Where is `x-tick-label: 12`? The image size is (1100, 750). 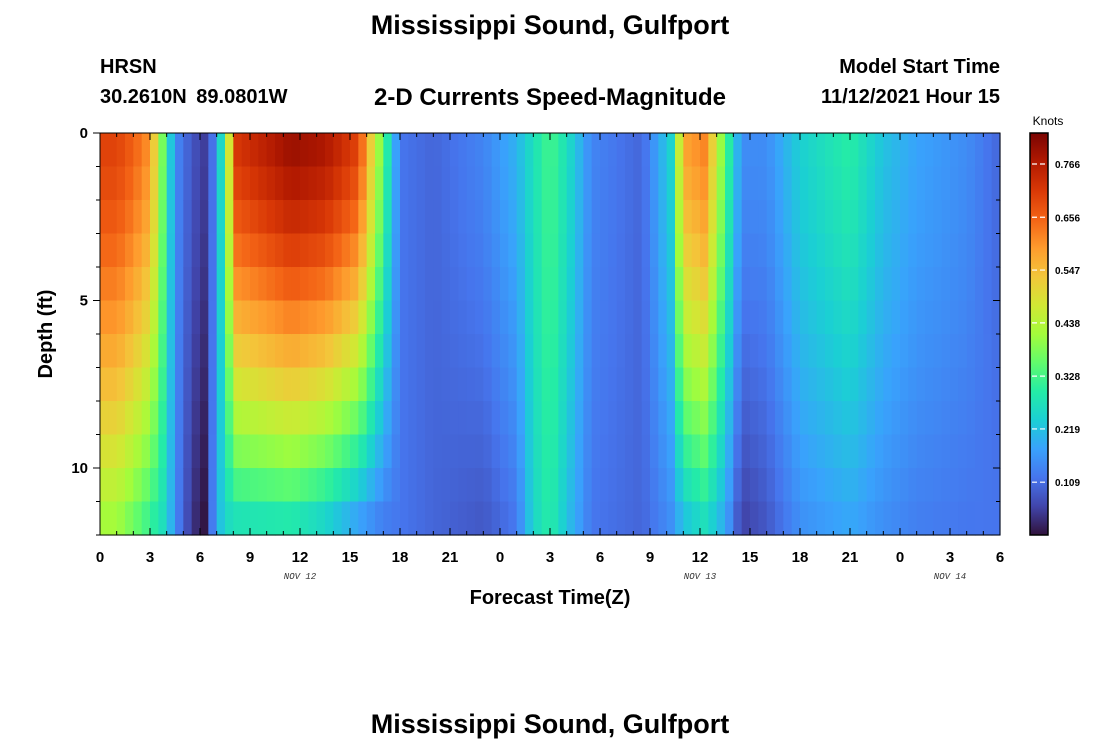
x-tick-label: 12 is located at coordinates (700, 557).